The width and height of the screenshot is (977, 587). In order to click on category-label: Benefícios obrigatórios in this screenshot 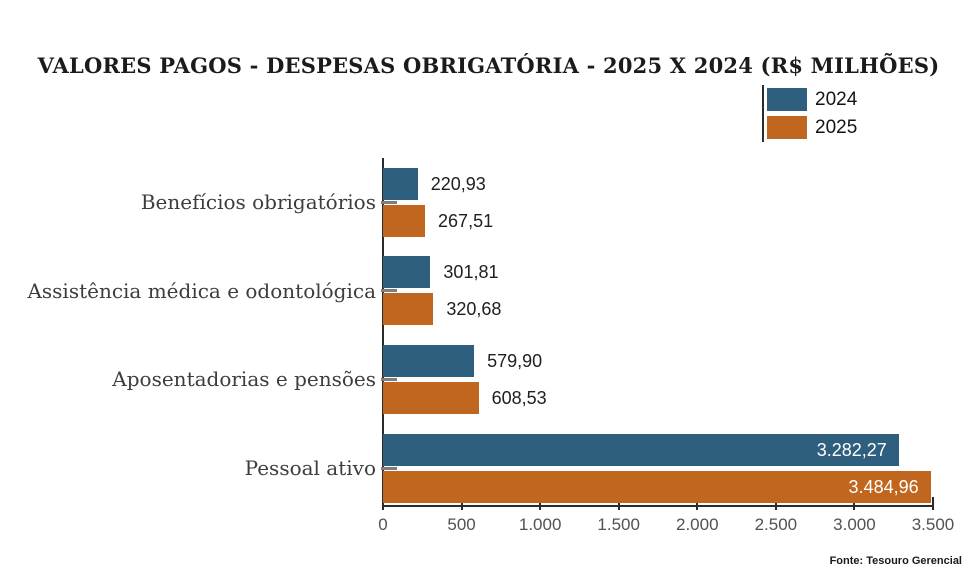, I will do `click(258, 202)`.